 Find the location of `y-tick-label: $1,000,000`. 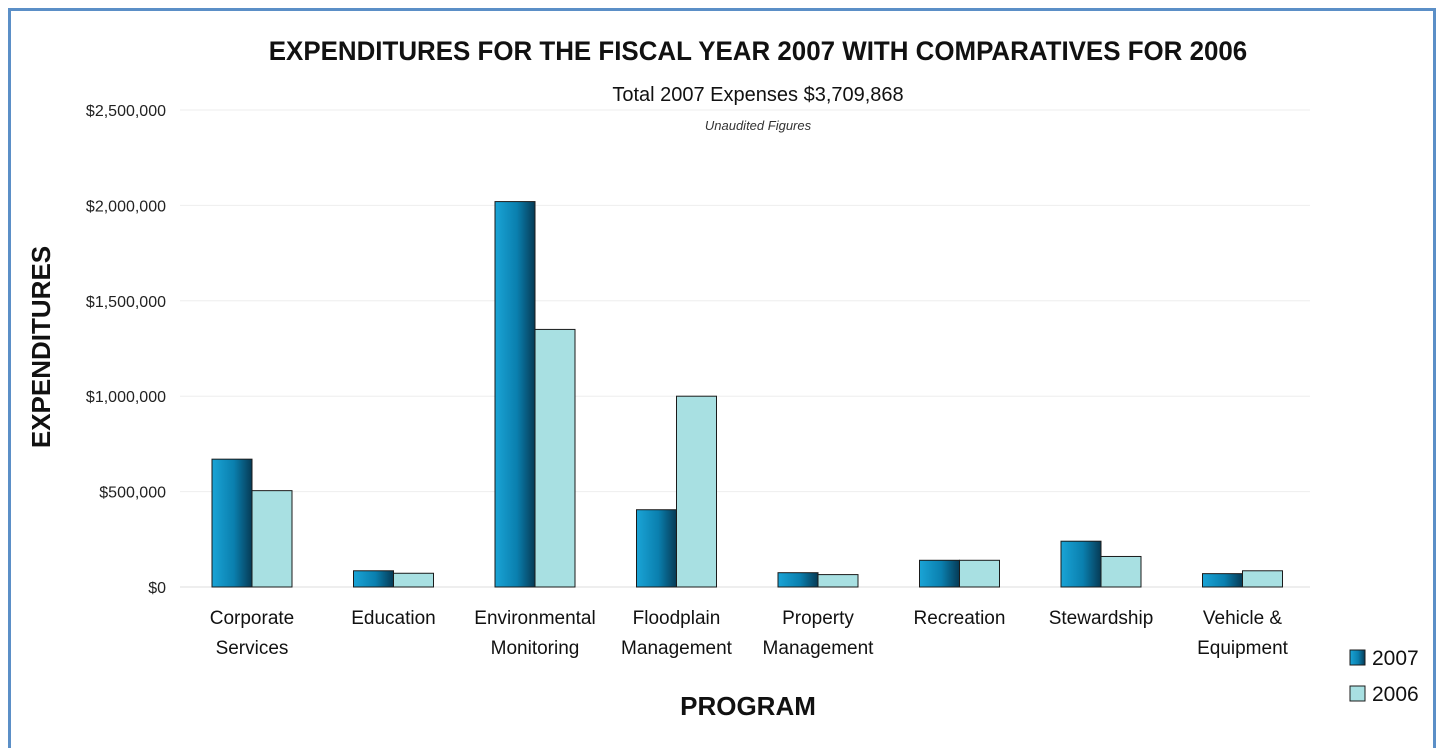

y-tick-label: $1,000,000 is located at coordinates (126, 397).